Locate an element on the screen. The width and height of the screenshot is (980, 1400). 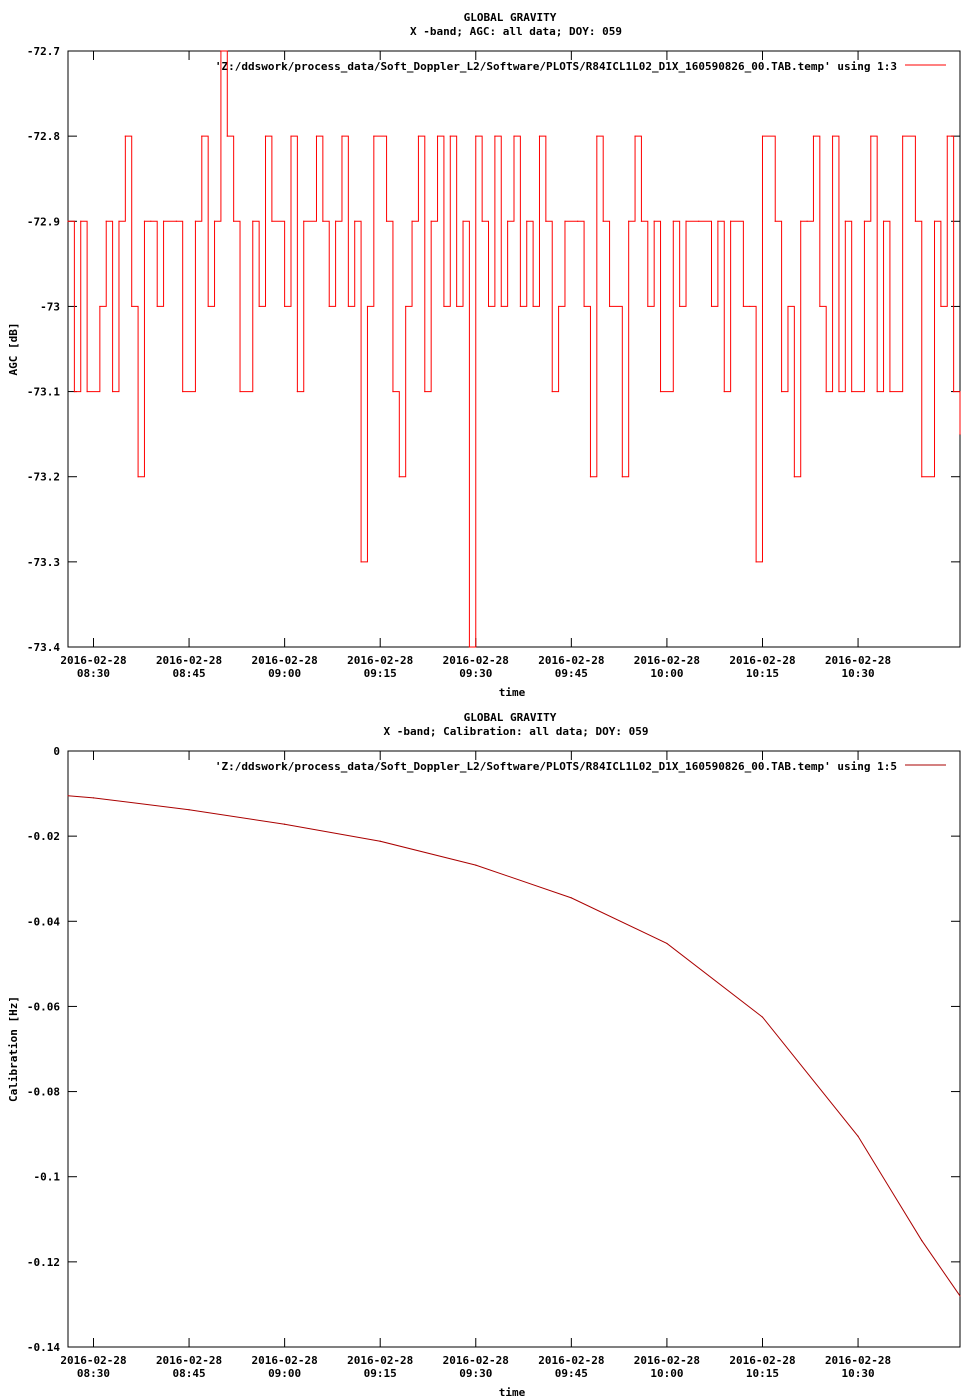
x-tick-time: 09:15 is located at coordinates (380, 1373).